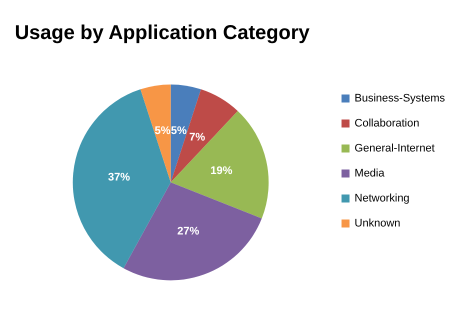 The image size is (468, 322). Describe the element at coordinates (394, 148) in the screenshot. I see `legend-label: General-Internet` at that location.